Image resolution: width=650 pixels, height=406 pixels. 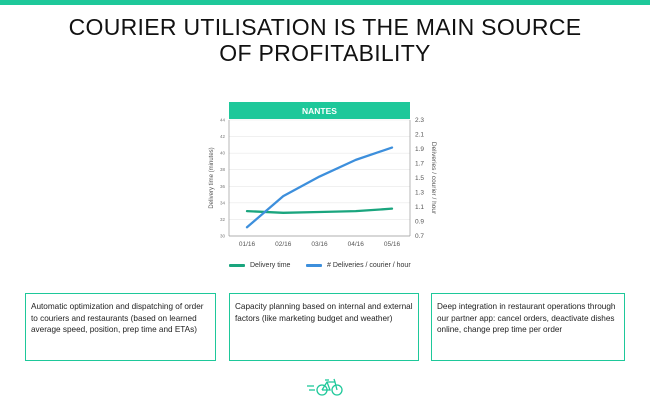 I want to click on y-right-tick-label: 2.3, so click(x=419, y=120).